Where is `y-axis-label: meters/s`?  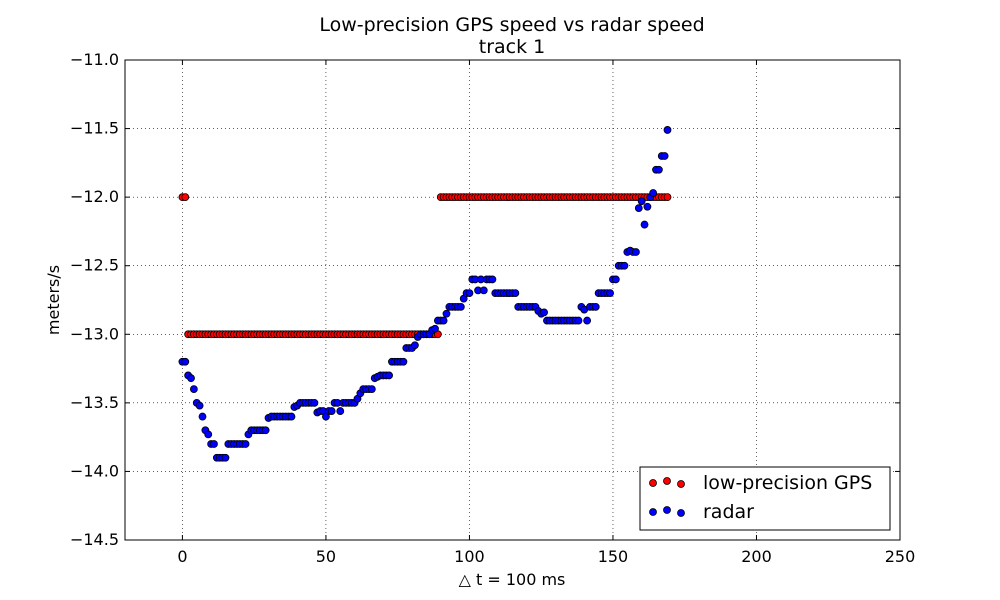 y-axis-label: meters/s is located at coordinates (53, 300).